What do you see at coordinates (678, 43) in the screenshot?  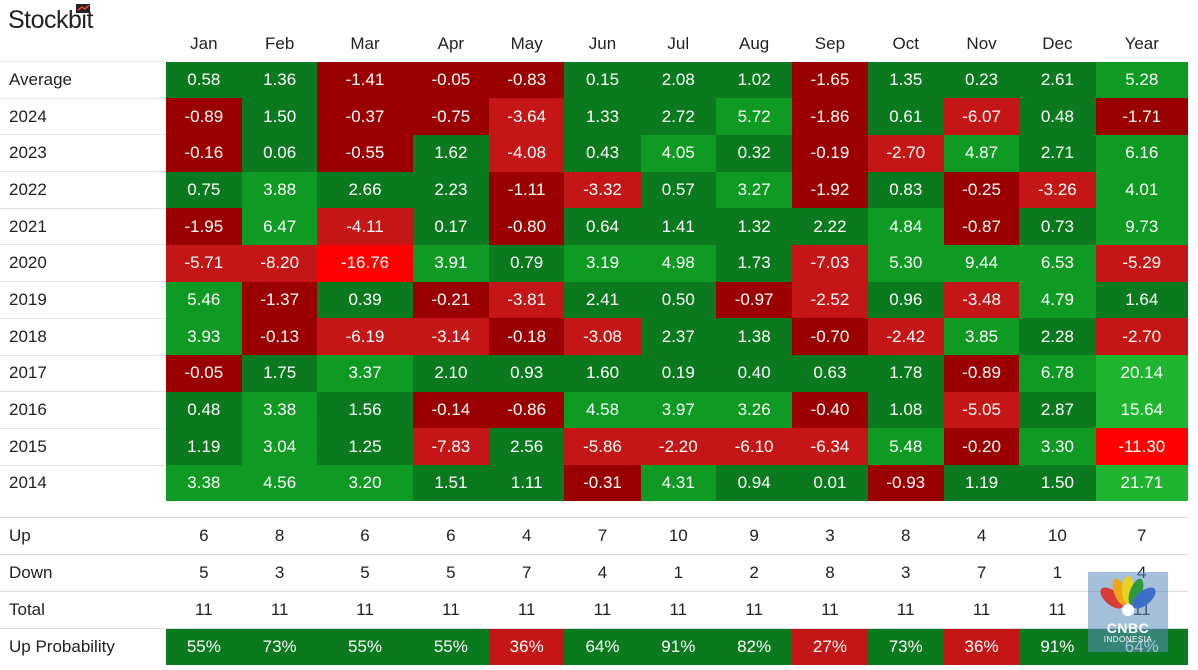 I see `column-header-jul: Jul` at bounding box center [678, 43].